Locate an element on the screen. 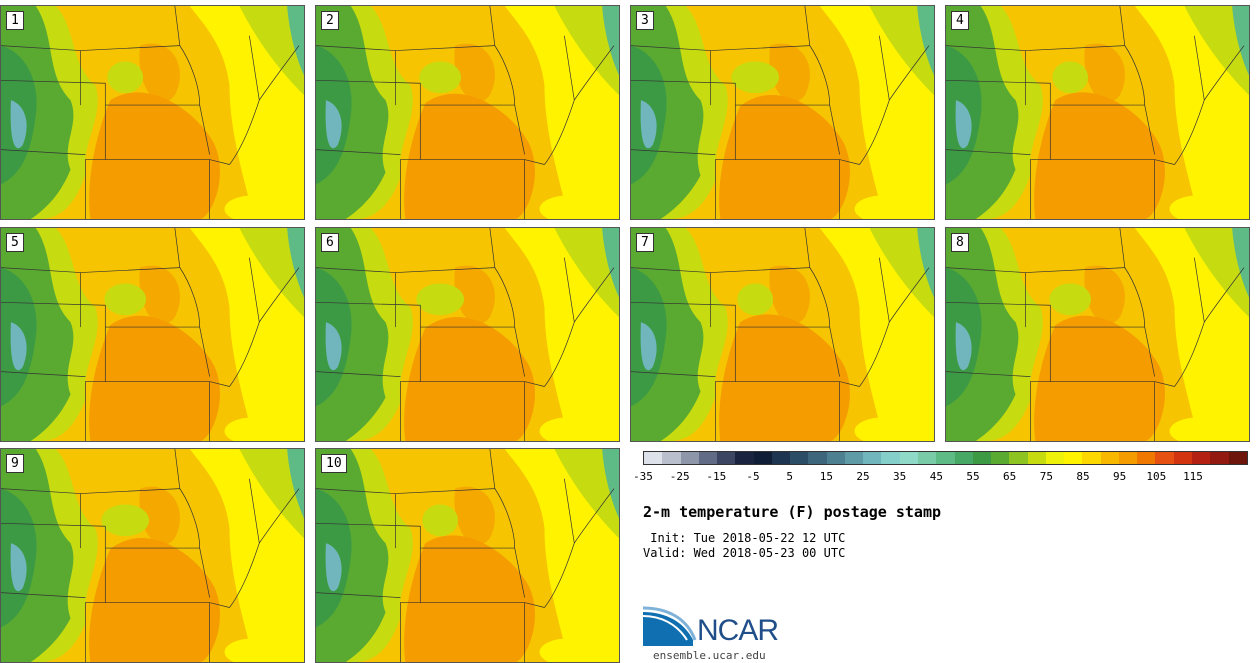 The width and height of the screenshot is (1260, 663). colorbar-tick: 95 is located at coordinates (1120, 476).